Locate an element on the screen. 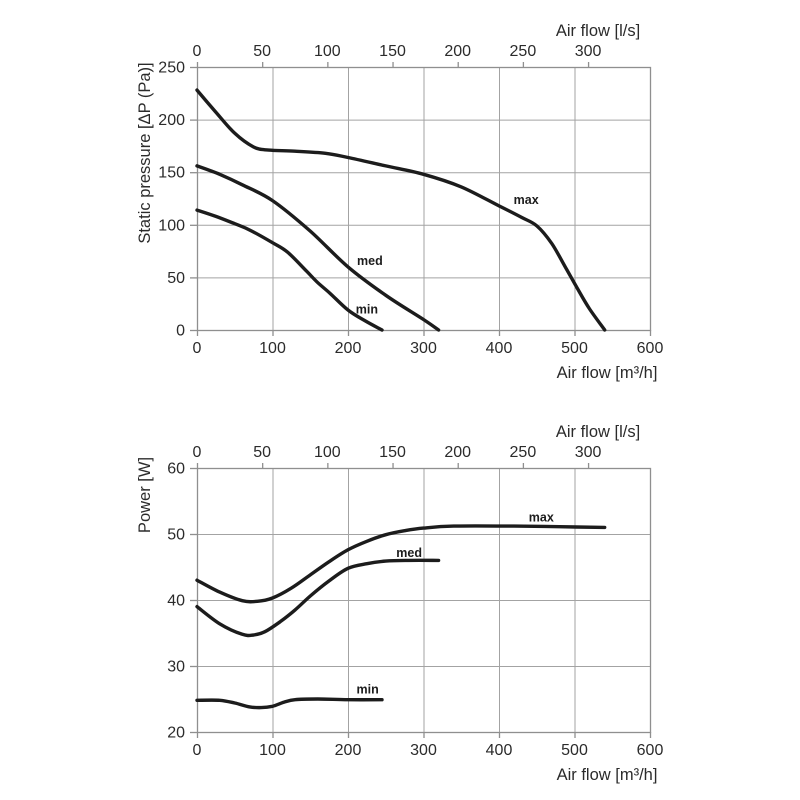 Image resolution: width=800 pixels, height=800 pixels. y-tick-label: 60 is located at coordinates (176, 469).